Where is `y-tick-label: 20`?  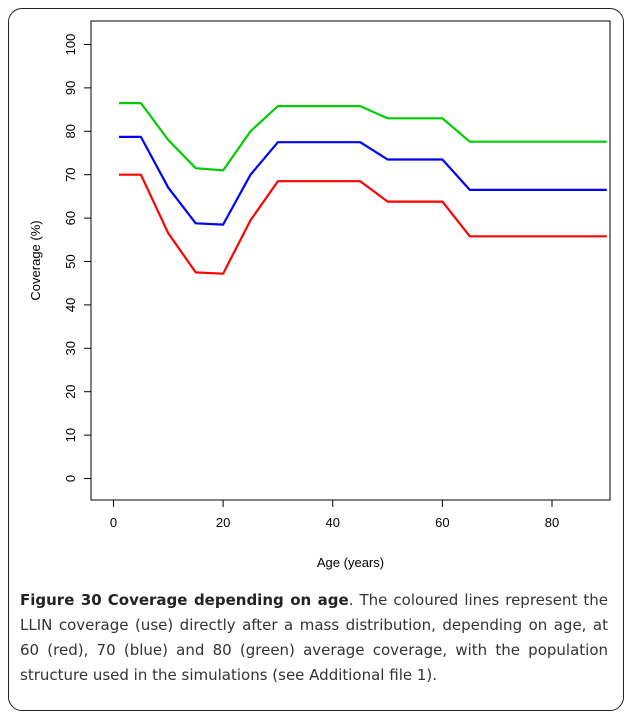 y-tick-label: 20 is located at coordinates (70, 391).